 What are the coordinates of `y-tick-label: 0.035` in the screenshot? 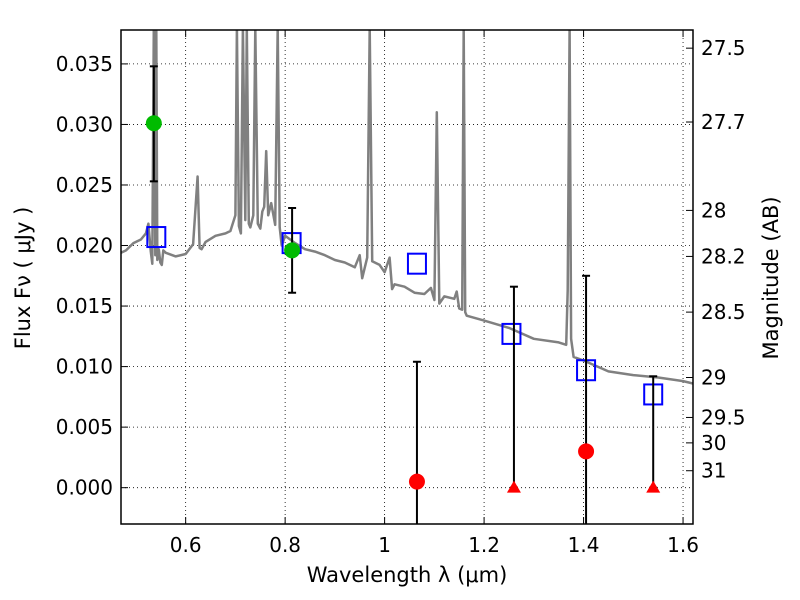 It's located at (84, 64).